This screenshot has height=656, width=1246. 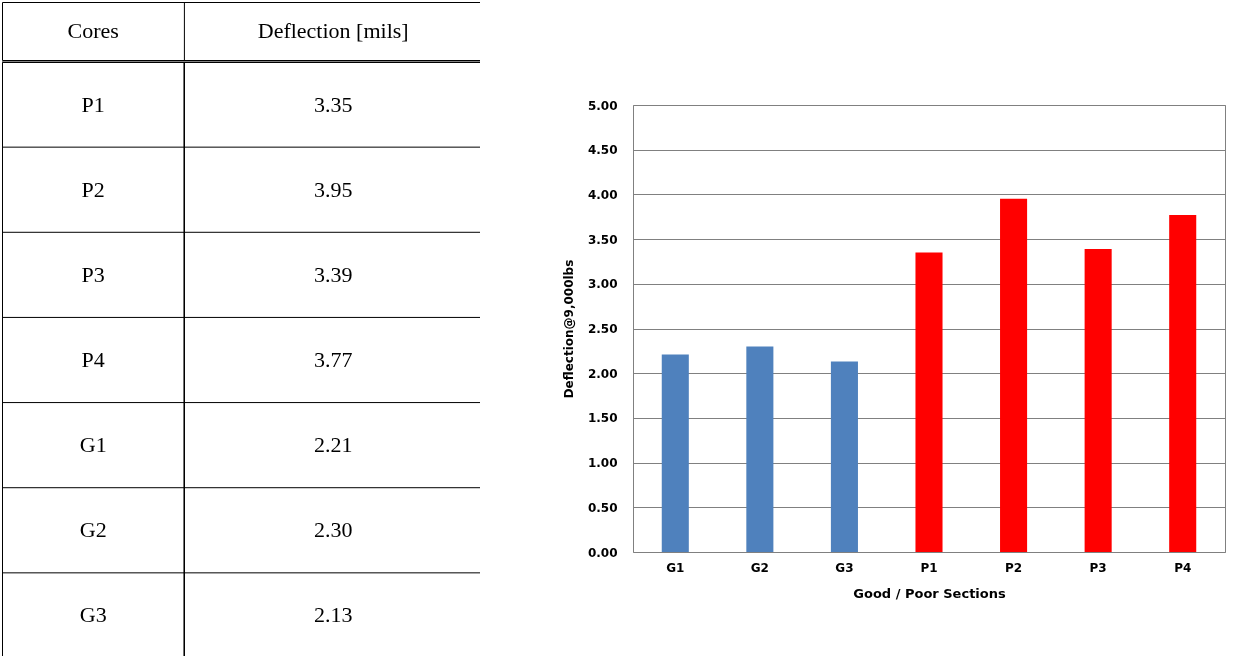 I want to click on y-tick-label: 1.50, so click(x=602, y=418).